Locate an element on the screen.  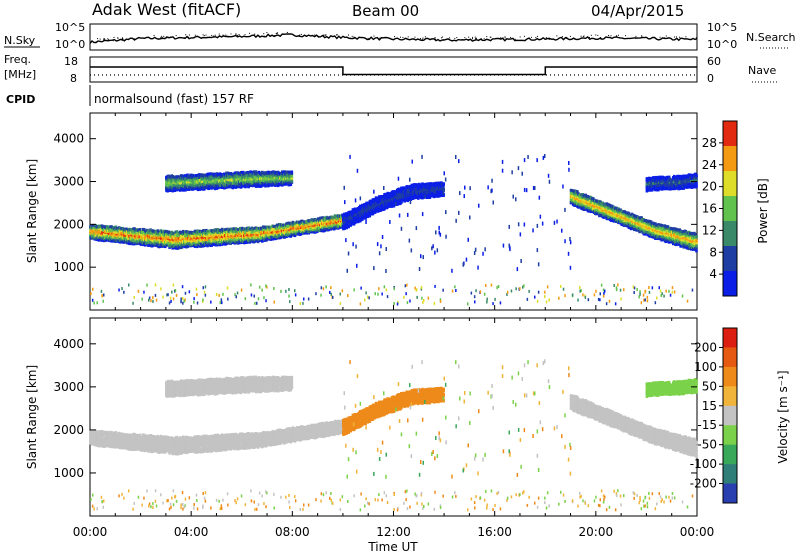
nsky-label: N.Sky is located at coordinates (20, 40).